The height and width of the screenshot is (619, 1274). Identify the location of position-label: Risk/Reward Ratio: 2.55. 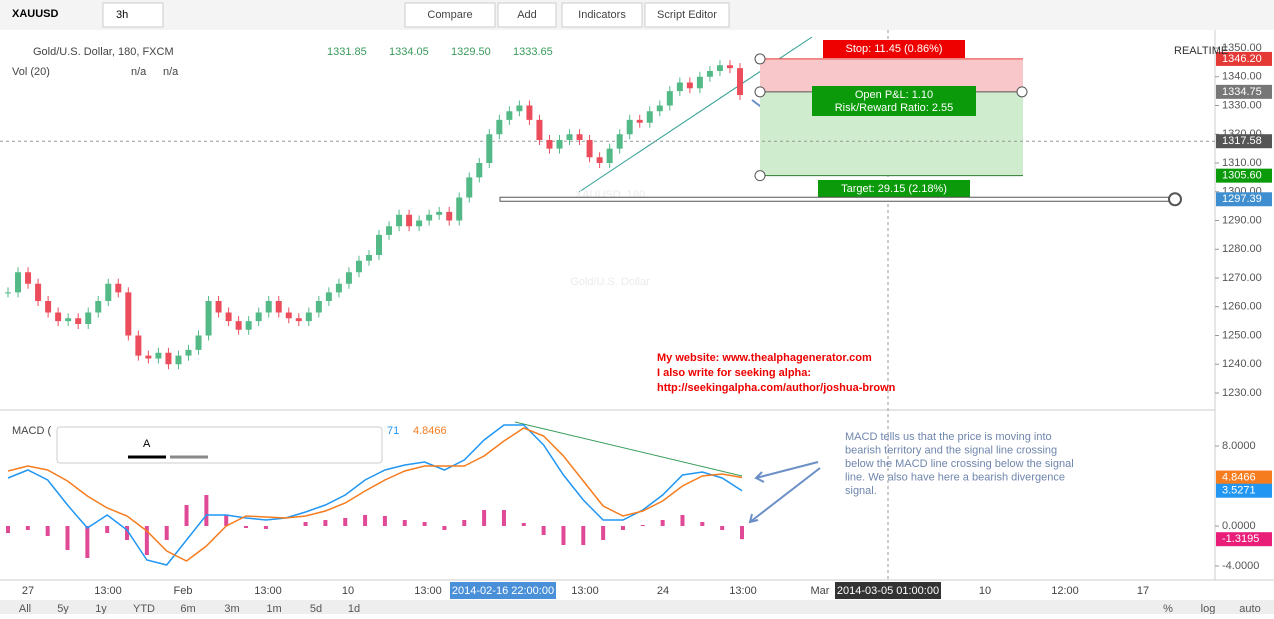
(894, 108).